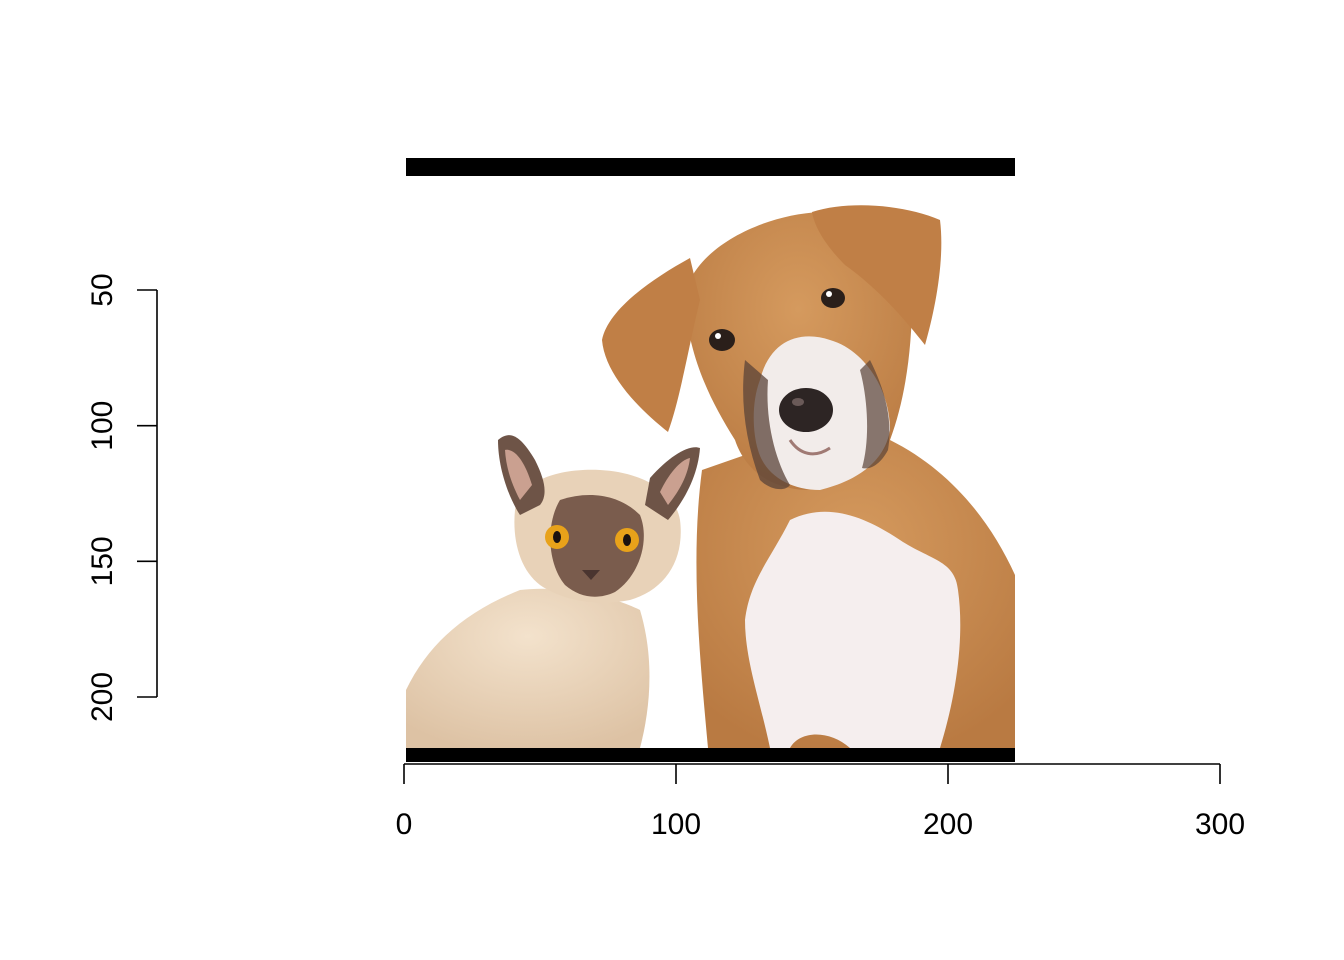 The width and height of the screenshot is (1344, 960). I want to click on cat-illustration, so click(553, 591).